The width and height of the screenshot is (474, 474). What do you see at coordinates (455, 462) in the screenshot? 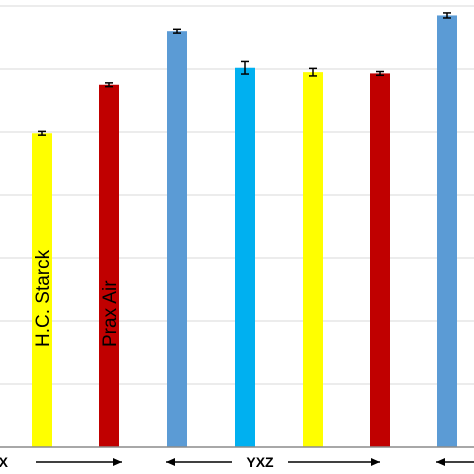
I see `group-bracket-next` at bounding box center [455, 462].